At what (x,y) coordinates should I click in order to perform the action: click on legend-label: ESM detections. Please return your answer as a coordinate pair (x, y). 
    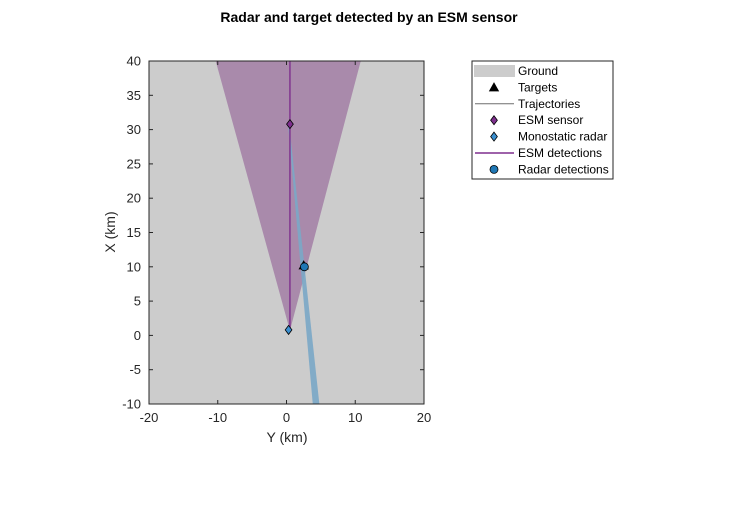
    Looking at the image, I should click on (560, 153).